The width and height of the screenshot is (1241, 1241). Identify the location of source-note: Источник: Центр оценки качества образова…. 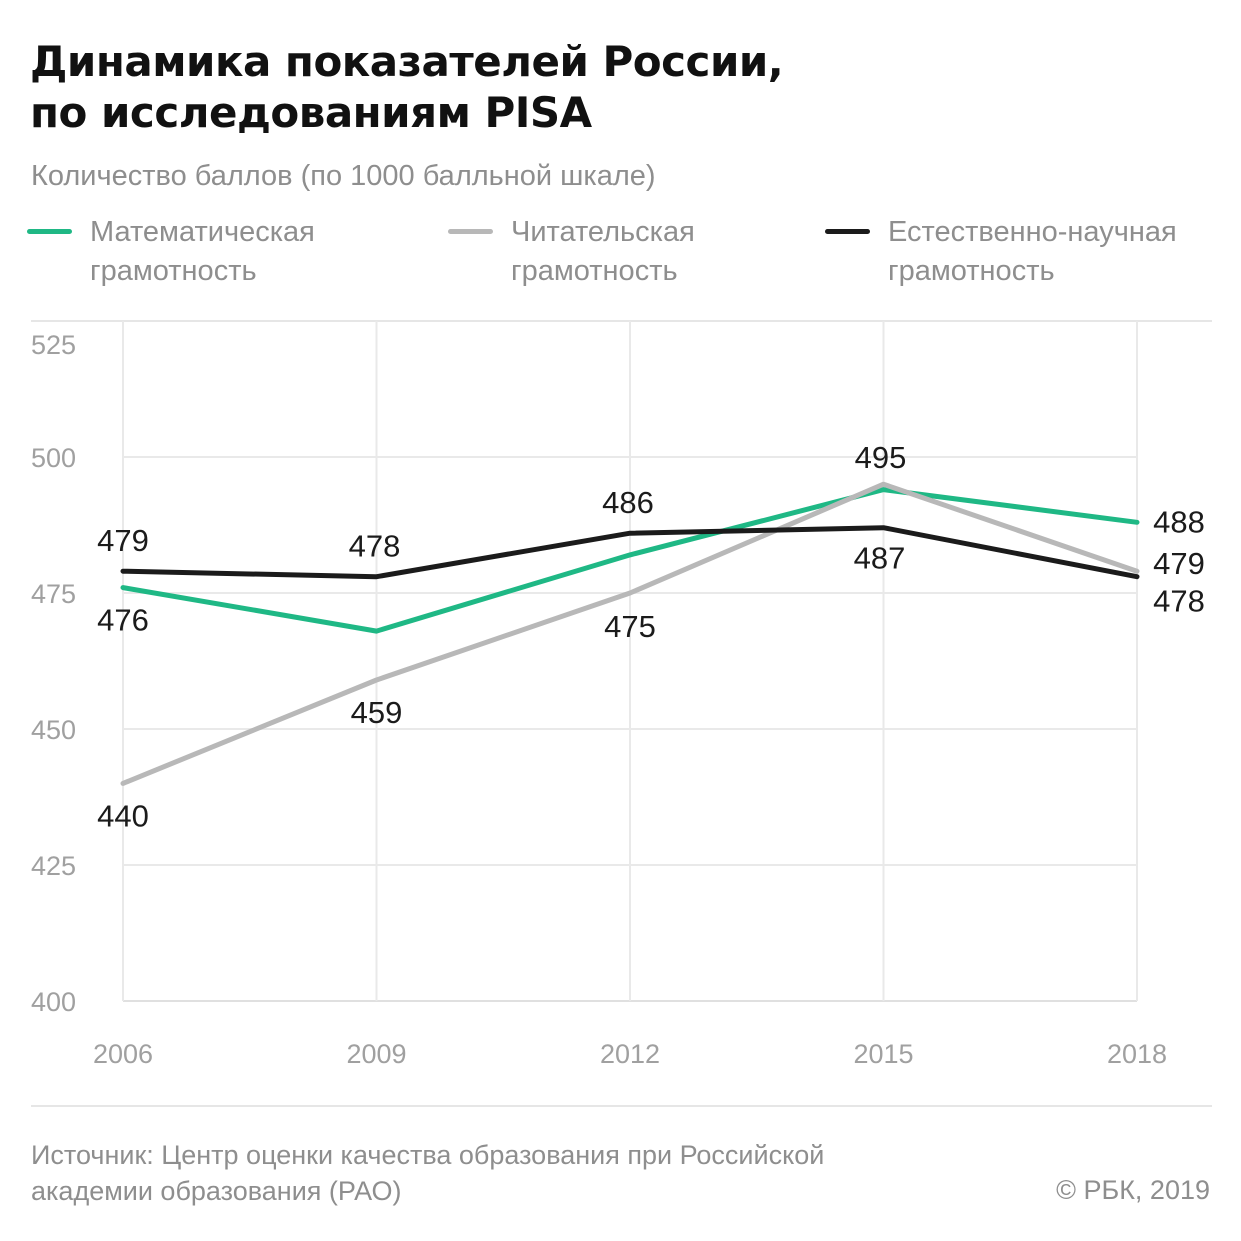
(491, 1173).